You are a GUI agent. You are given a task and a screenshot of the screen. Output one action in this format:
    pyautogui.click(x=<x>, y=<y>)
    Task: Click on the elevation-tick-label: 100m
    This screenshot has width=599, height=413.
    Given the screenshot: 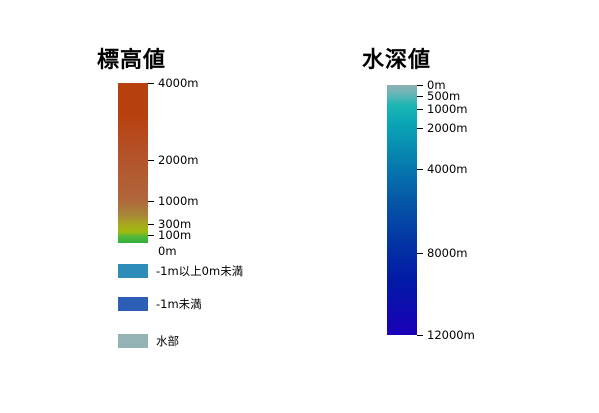 What is the action you would take?
    pyautogui.click(x=175, y=235)
    